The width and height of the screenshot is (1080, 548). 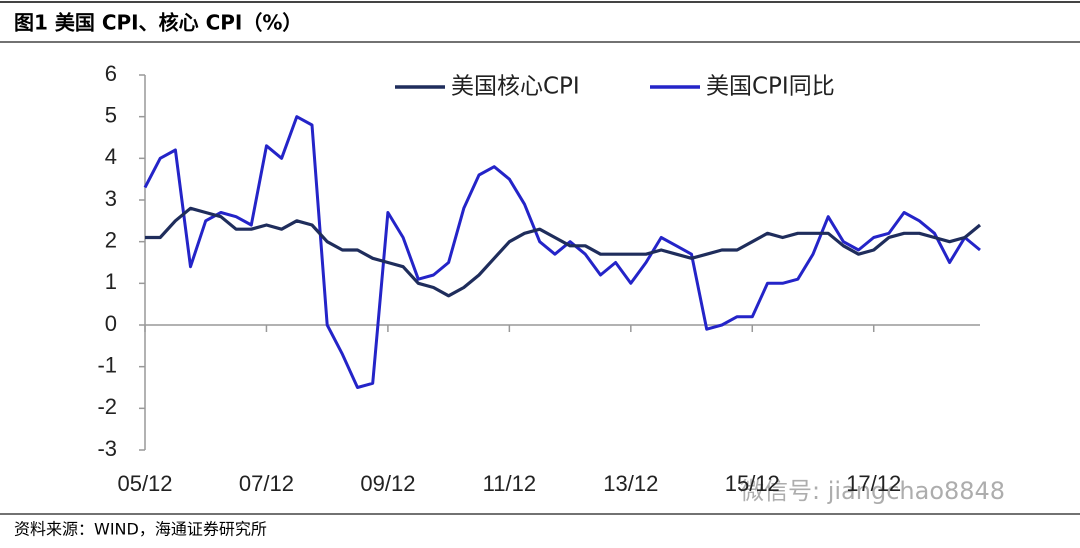 What do you see at coordinates (873, 483) in the screenshot?
I see `x-tick-label: 17/12` at bounding box center [873, 483].